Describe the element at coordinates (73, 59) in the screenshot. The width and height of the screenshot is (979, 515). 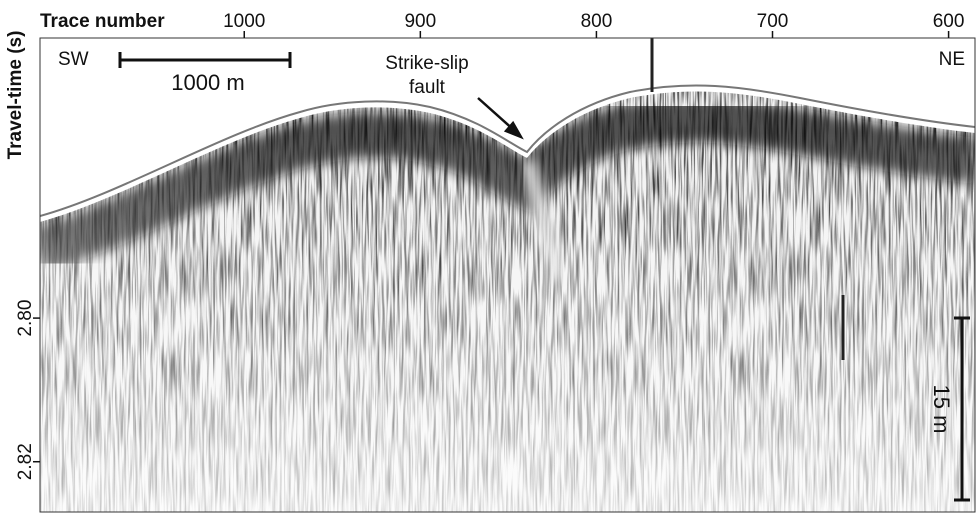
I see `direction-label: SW` at that location.